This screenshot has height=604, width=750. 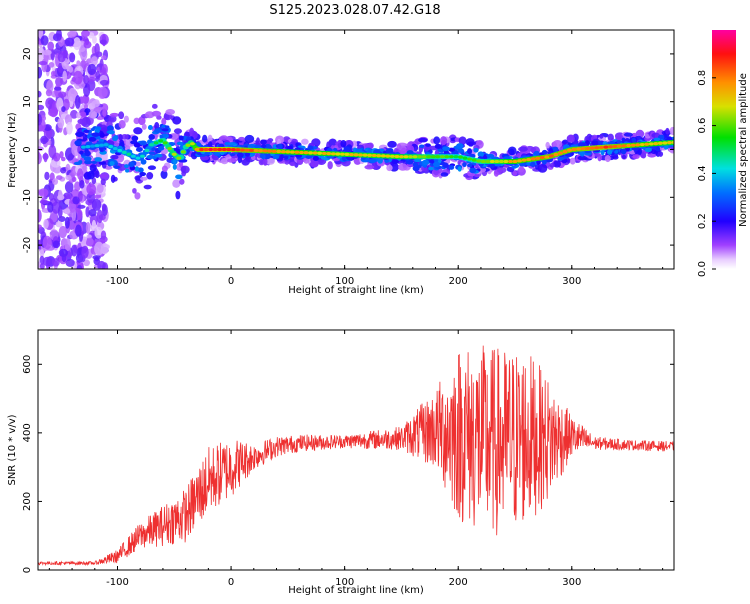 I want to click on colorbar-tick-label: 0.8, so click(x=702, y=78).